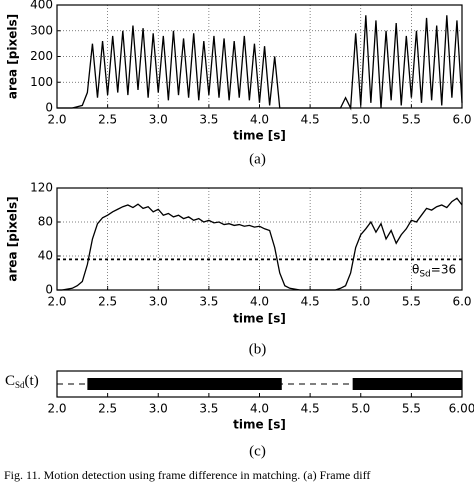 The height and width of the screenshot is (482, 474). Describe the element at coordinates (461, 409) in the screenshot. I see `x-tick-label: 6.00` at that location.